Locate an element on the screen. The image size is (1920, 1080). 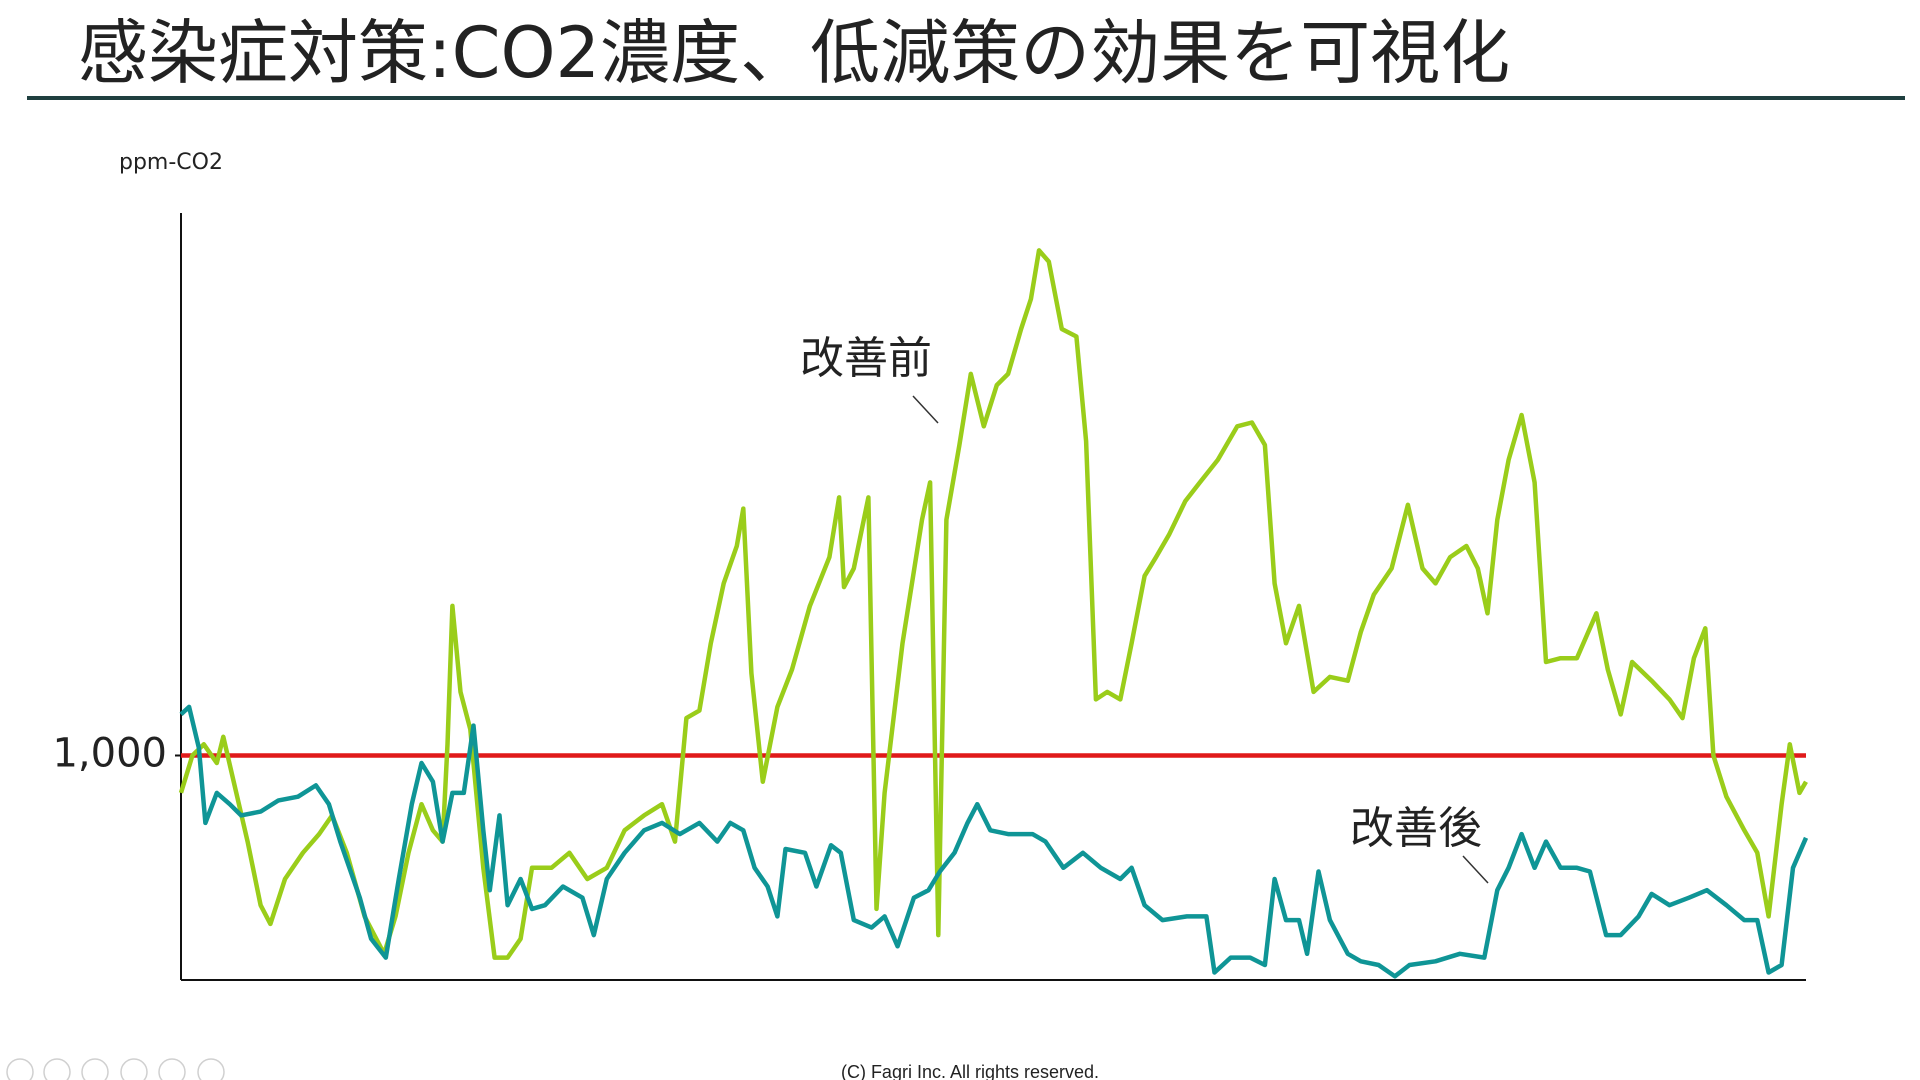
y-tick-label: 1,000 is located at coordinates (109, 754).